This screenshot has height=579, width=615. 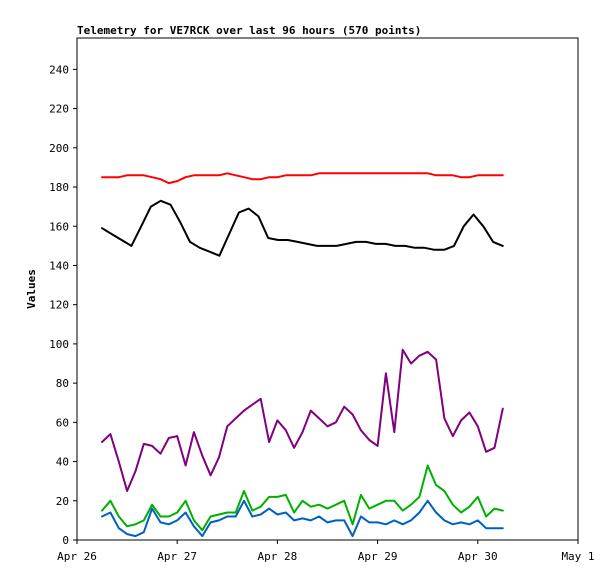 I want to click on y-tick-label: 140, so click(x=59, y=265).